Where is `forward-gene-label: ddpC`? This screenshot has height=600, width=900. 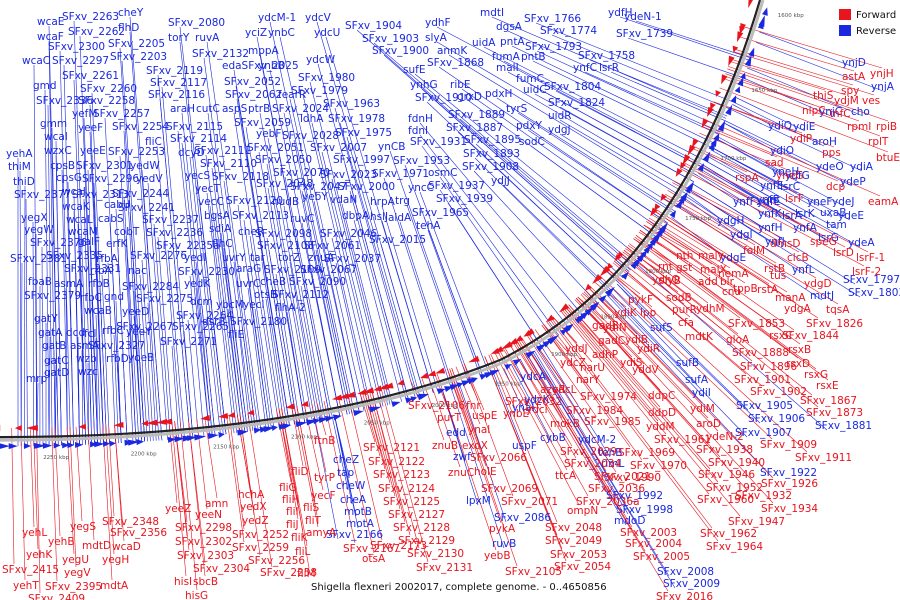
forward-gene-label: ddpC is located at coordinates (661, 396).